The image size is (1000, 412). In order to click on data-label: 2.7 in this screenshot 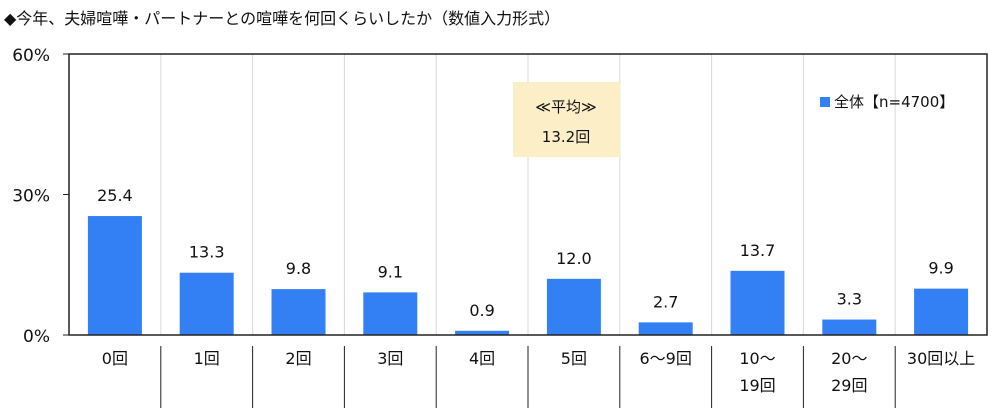, I will do `click(665, 301)`.